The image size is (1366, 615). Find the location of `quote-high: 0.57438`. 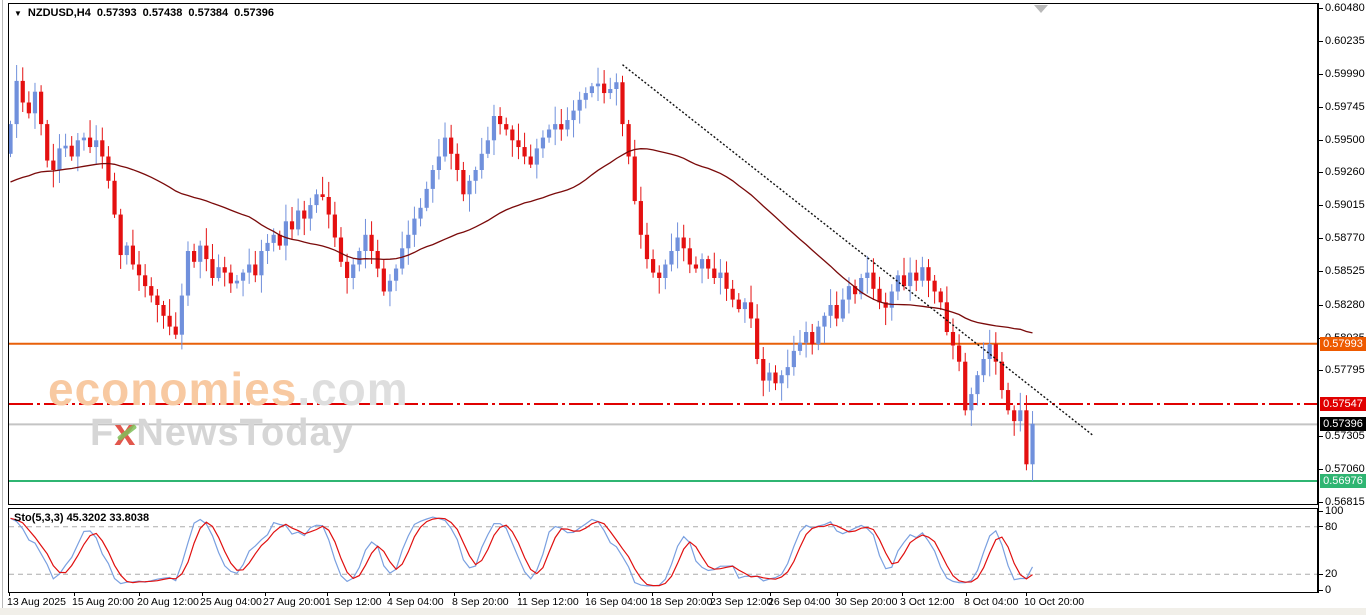

quote-high: 0.57438 is located at coordinates (162, 13).